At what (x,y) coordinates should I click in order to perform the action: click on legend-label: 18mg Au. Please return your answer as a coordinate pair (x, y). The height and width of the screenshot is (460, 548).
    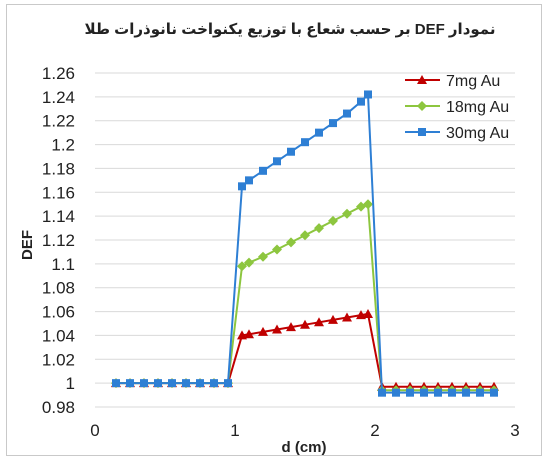
    Looking at the image, I should click on (477, 107).